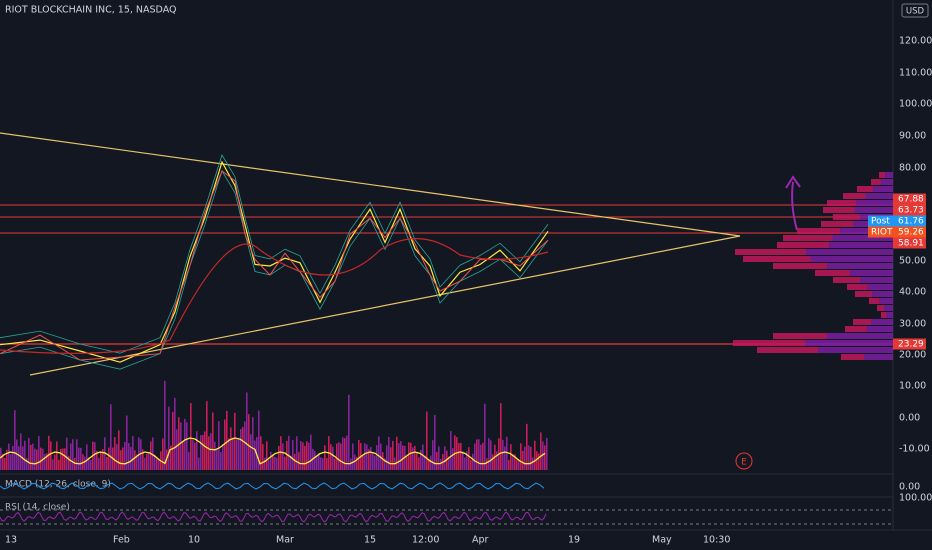  I want to click on price-axis-label: 40.00, so click(912, 292).